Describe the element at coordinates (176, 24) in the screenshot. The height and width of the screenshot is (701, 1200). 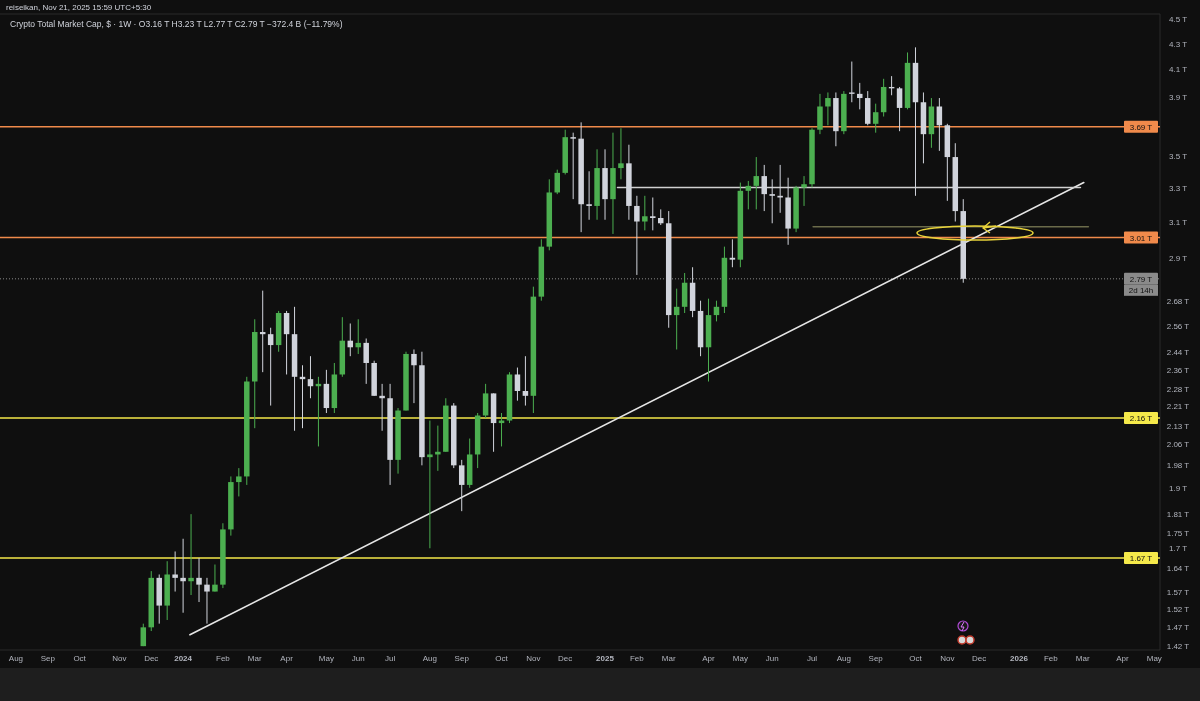
I see `text: Crypto Total Market Cap, $ · 1W · O3.16 T H3.23 T L2.77 T C2.79 T −372.4 B (−11.79%)` at that location.